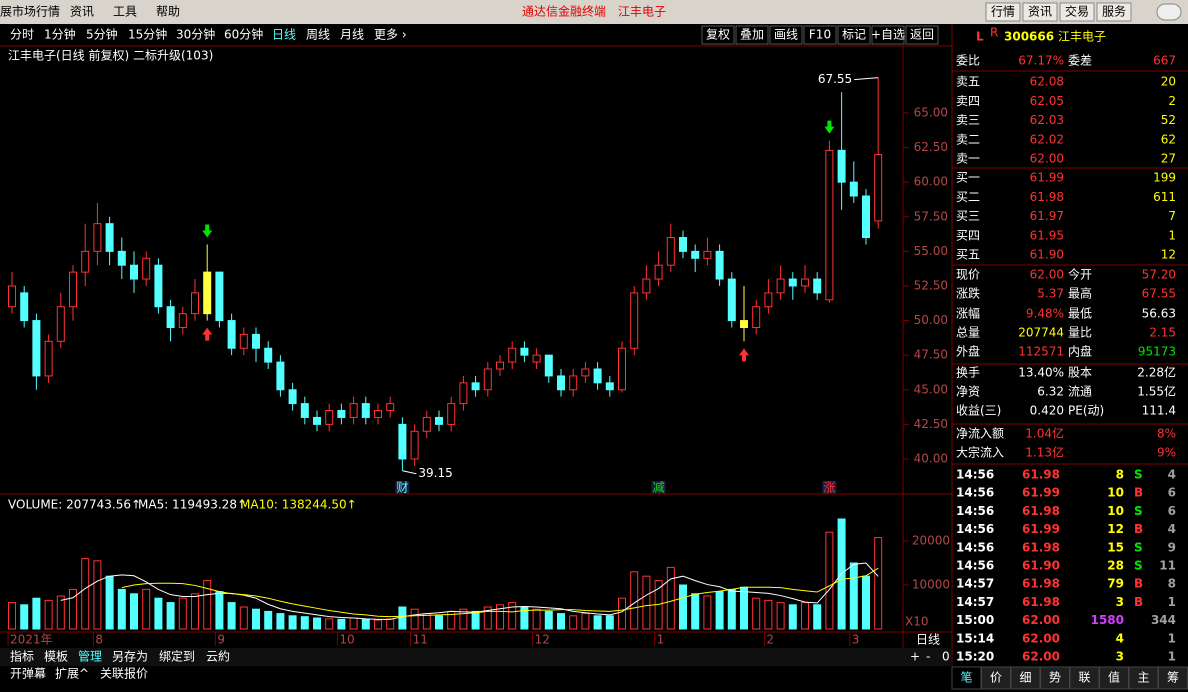  Describe the element at coordinates (28, 674) in the screenshot. I see `bottom-tab: 开弹幕` at that location.